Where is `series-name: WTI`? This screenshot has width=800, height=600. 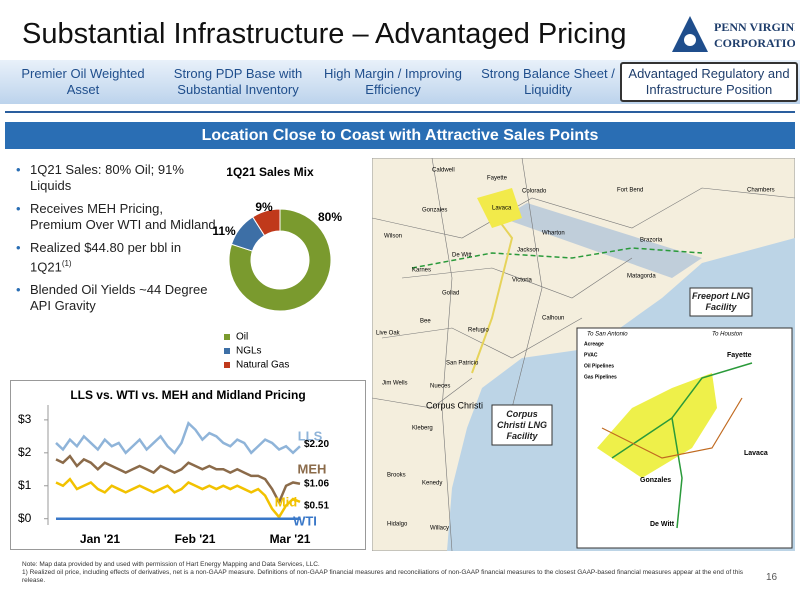 series-name: WTI is located at coordinates (305, 520).